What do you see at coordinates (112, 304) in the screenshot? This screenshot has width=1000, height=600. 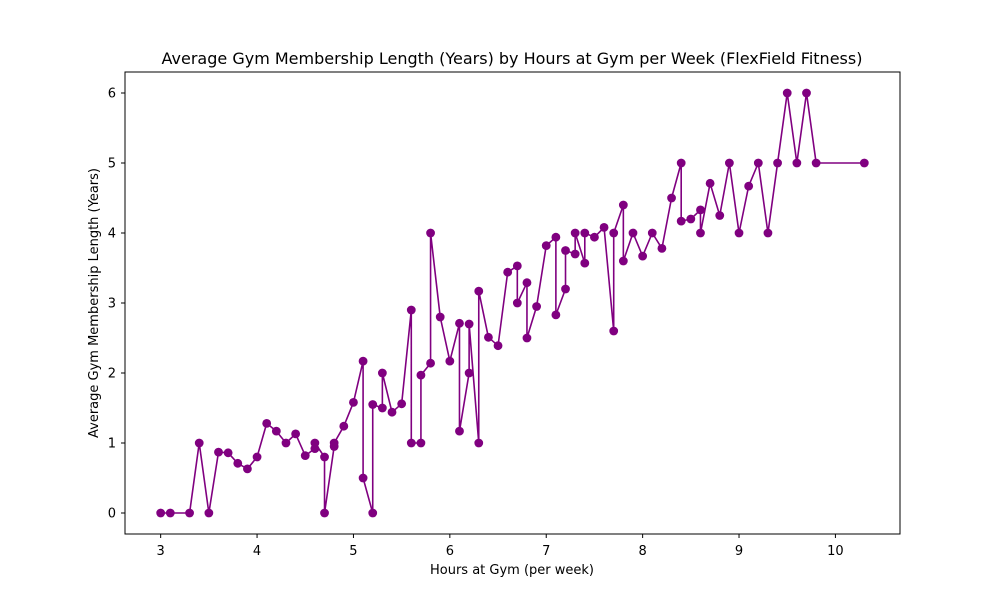 I see `y-tick-label: 3` at bounding box center [112, 304].